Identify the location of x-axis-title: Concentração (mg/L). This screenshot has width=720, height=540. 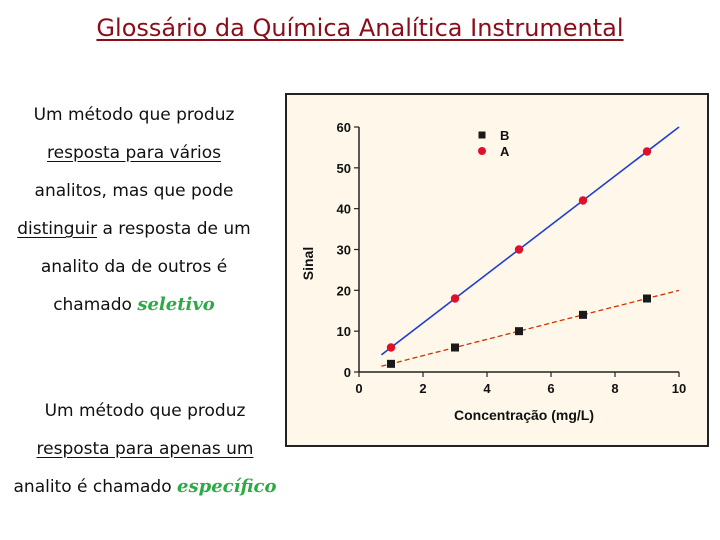
(524, 415).